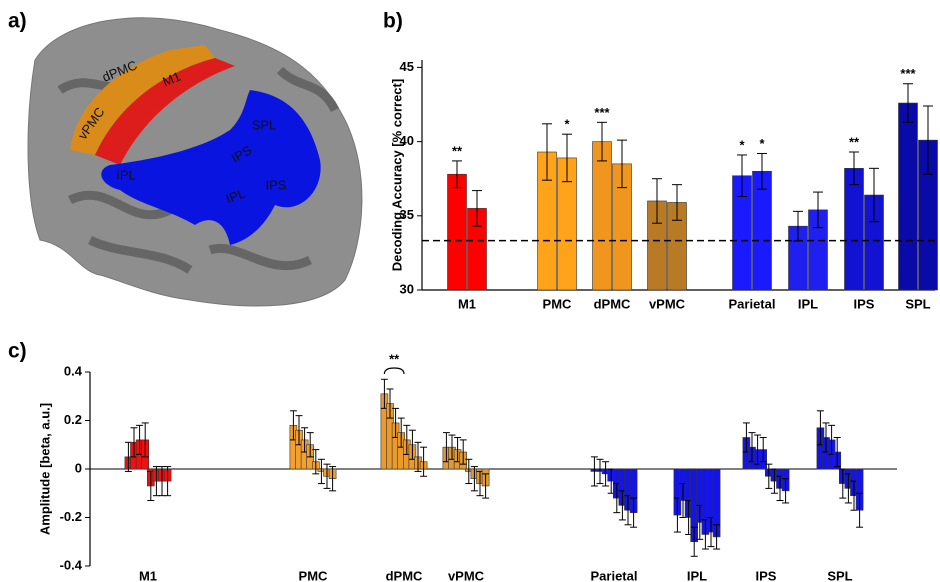  I want to click on sulci, so click(198, 170).